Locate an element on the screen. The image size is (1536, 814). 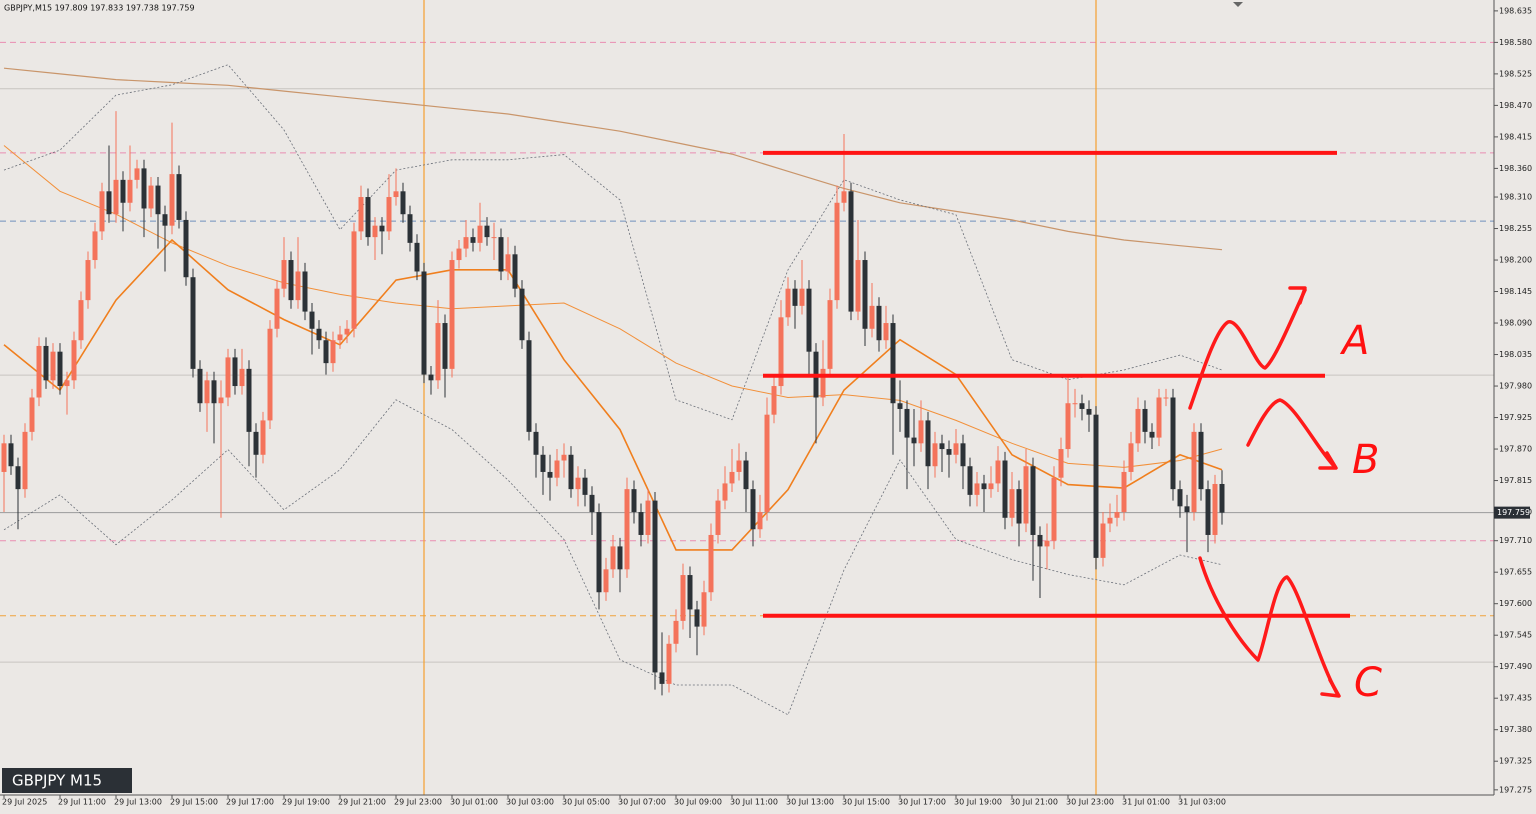
x-tick-label: 31 Jul 03:00 is located at coordinates (1202, 802).